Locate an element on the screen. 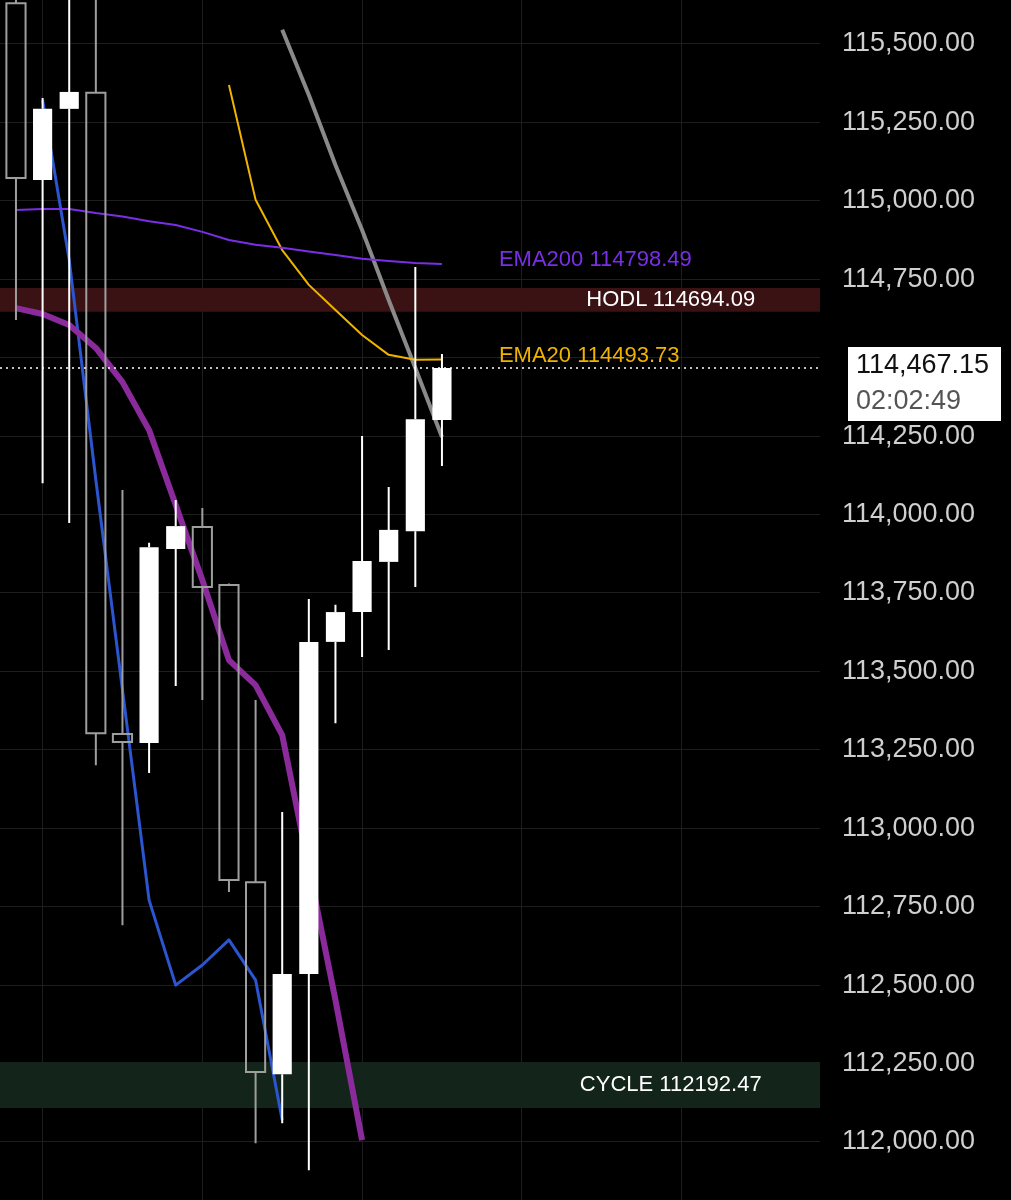 The height and width of the screenshot is (1200, 1011). y-tick-label: 112,250.00 is located at coordinates (909, 1061).